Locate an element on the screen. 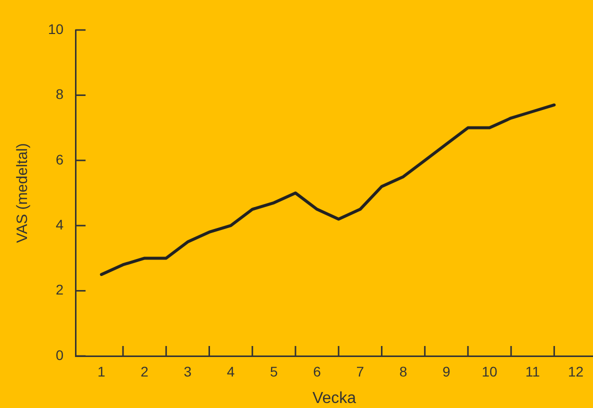 Image resolution: width=593 pixels, height=408 pixels. x-tick-label: 11 is located at coordinates (532, 371).